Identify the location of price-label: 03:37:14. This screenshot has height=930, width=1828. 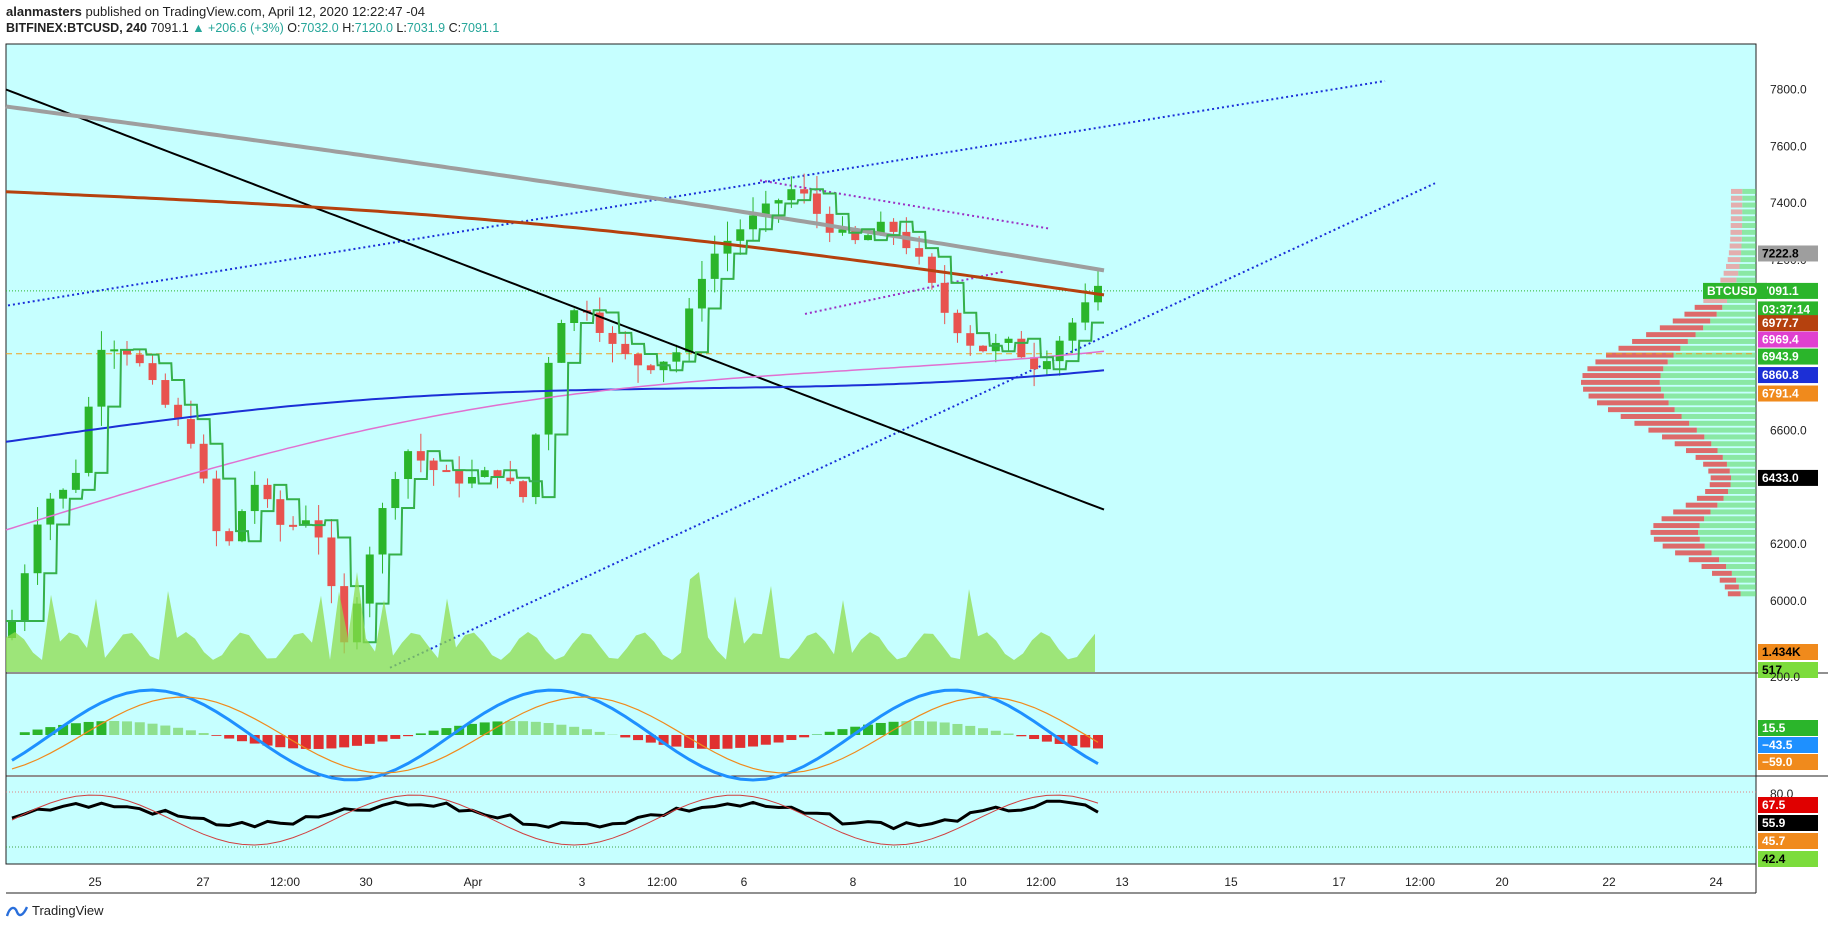
(1788, 309).